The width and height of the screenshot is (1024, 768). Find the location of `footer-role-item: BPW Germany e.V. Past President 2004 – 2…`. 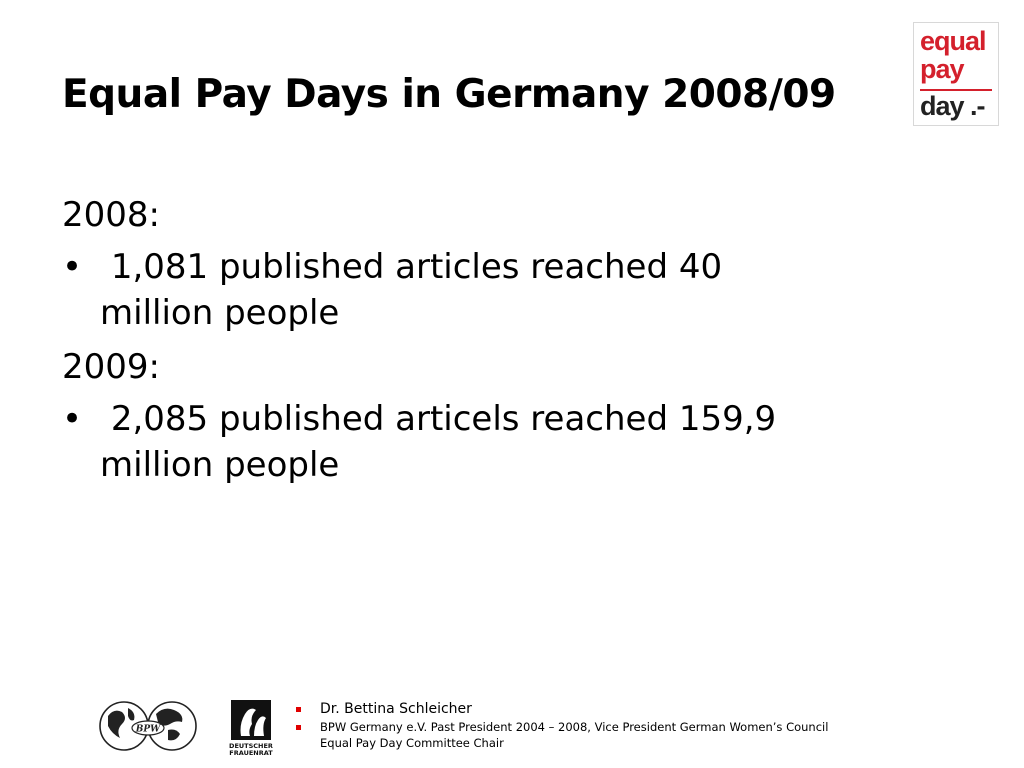

footer-role-item: BPW Germany e.V. Past President 2004 – 2… is located at coordinates (561, 735).